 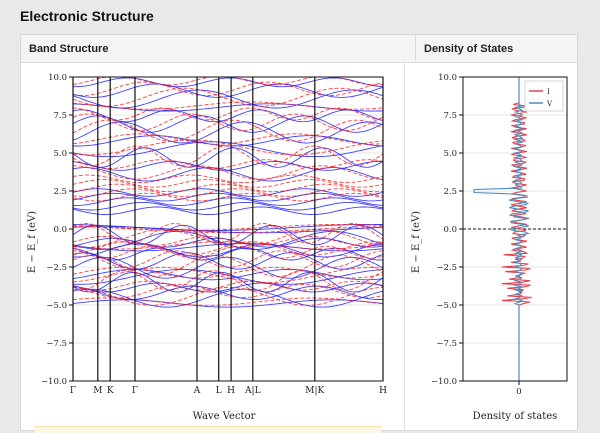 I want to click on dos-legend-label: V, so click(x=549, y=104).